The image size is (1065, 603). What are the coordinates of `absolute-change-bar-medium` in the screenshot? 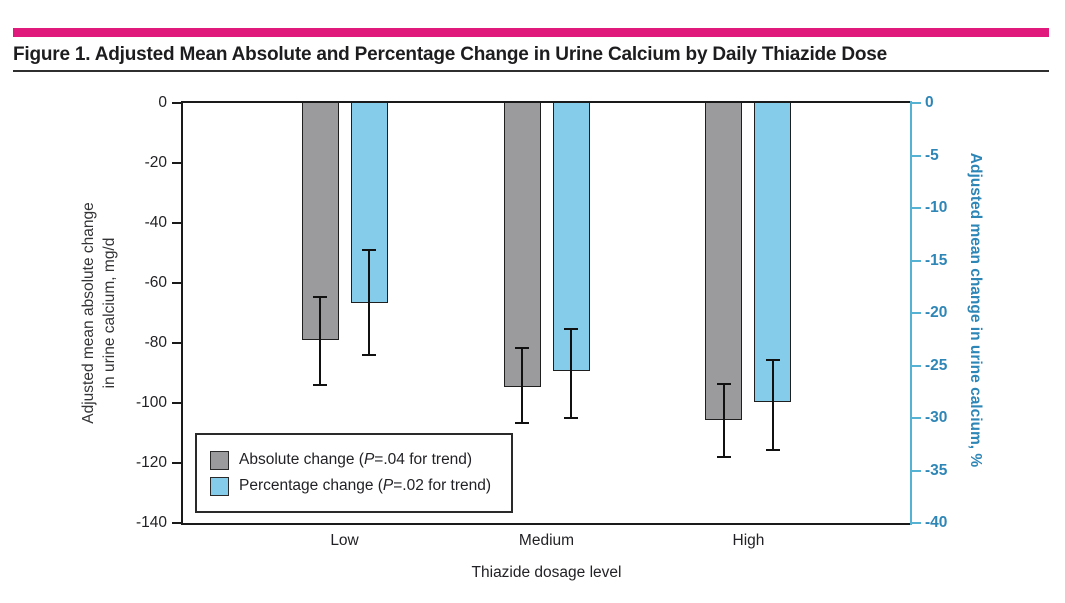 It's located at (522, 245).